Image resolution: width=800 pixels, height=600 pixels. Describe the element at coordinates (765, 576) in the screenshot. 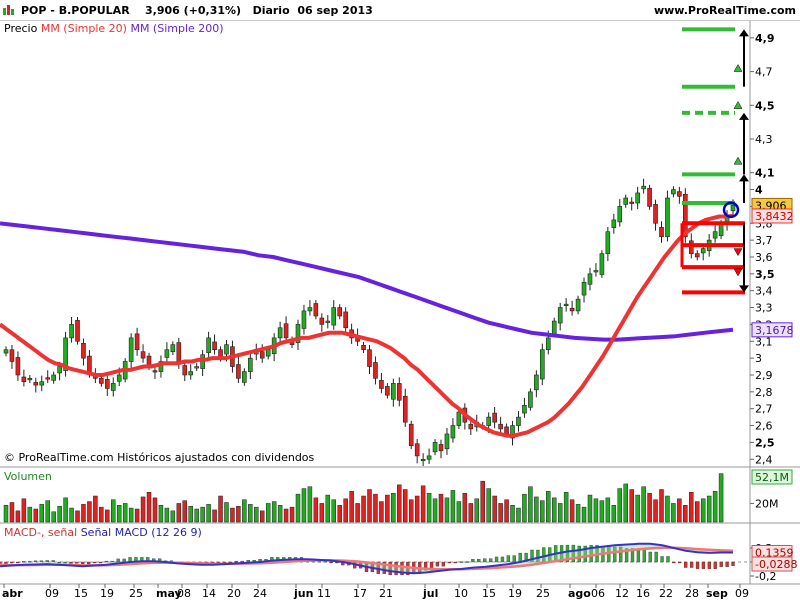

I see `macd-tick-label: -0,2` at that location.